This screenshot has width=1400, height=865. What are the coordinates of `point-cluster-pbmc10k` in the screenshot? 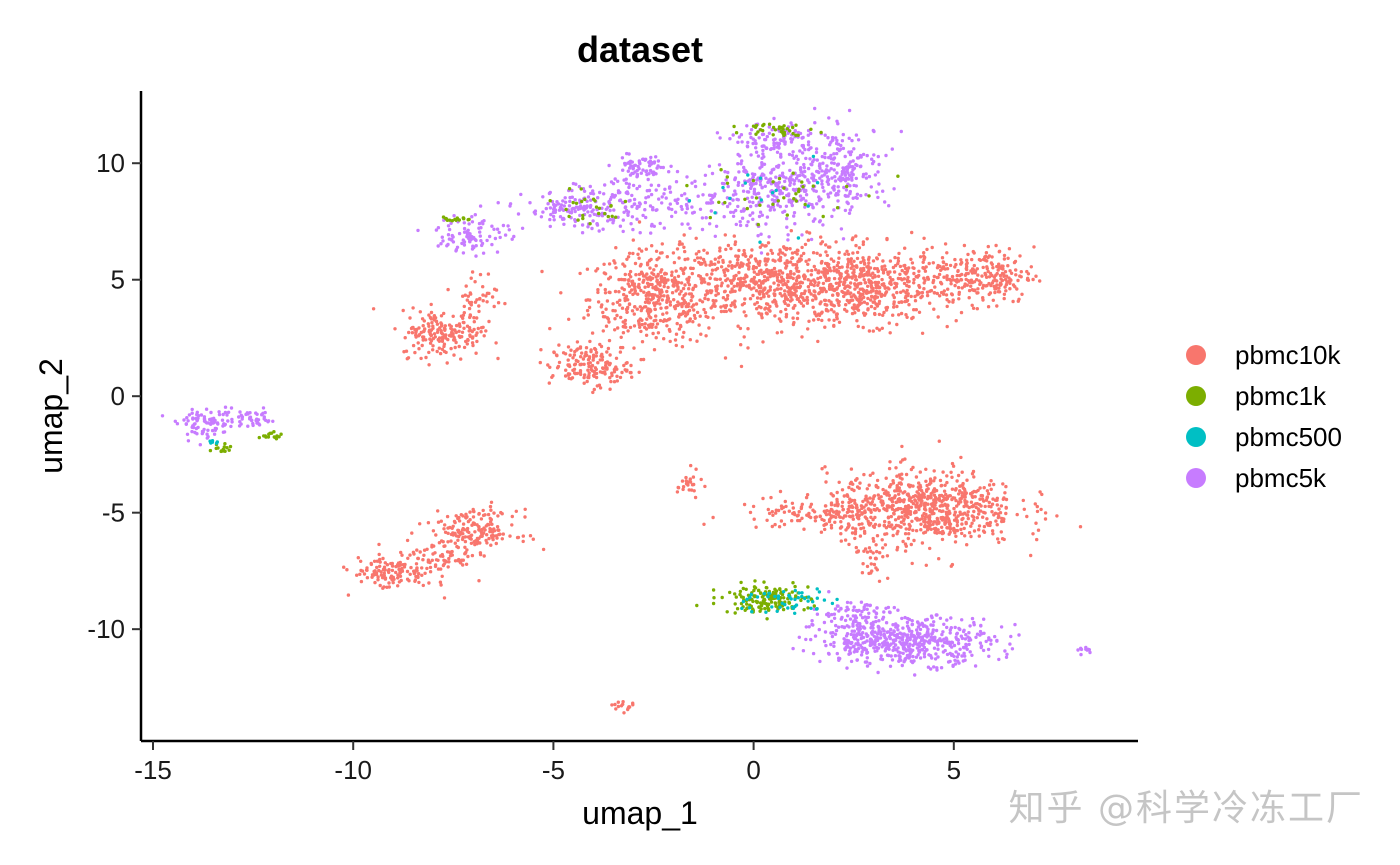 It's located at (424, 560).